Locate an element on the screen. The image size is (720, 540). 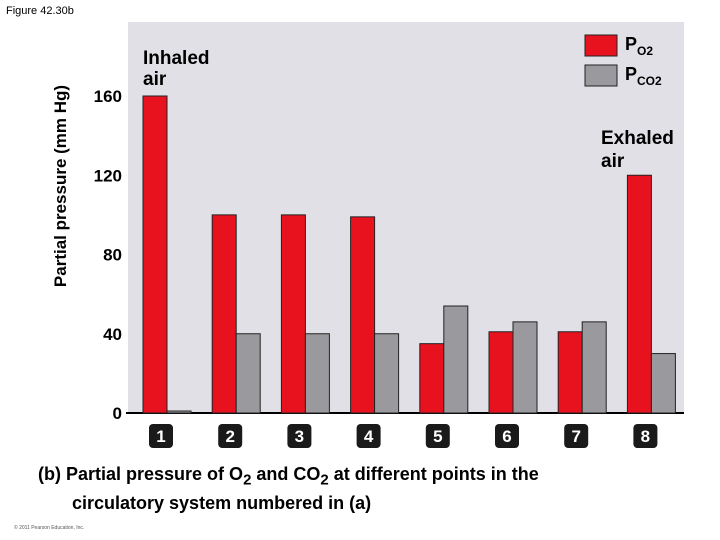
y-tick-label: 160 is located at coordinates (108, 96).